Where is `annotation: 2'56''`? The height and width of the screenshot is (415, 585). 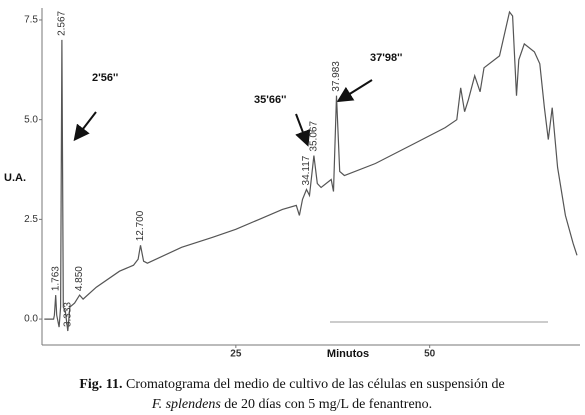
annotation: 2'56'' is located at coordinates (105, 78).